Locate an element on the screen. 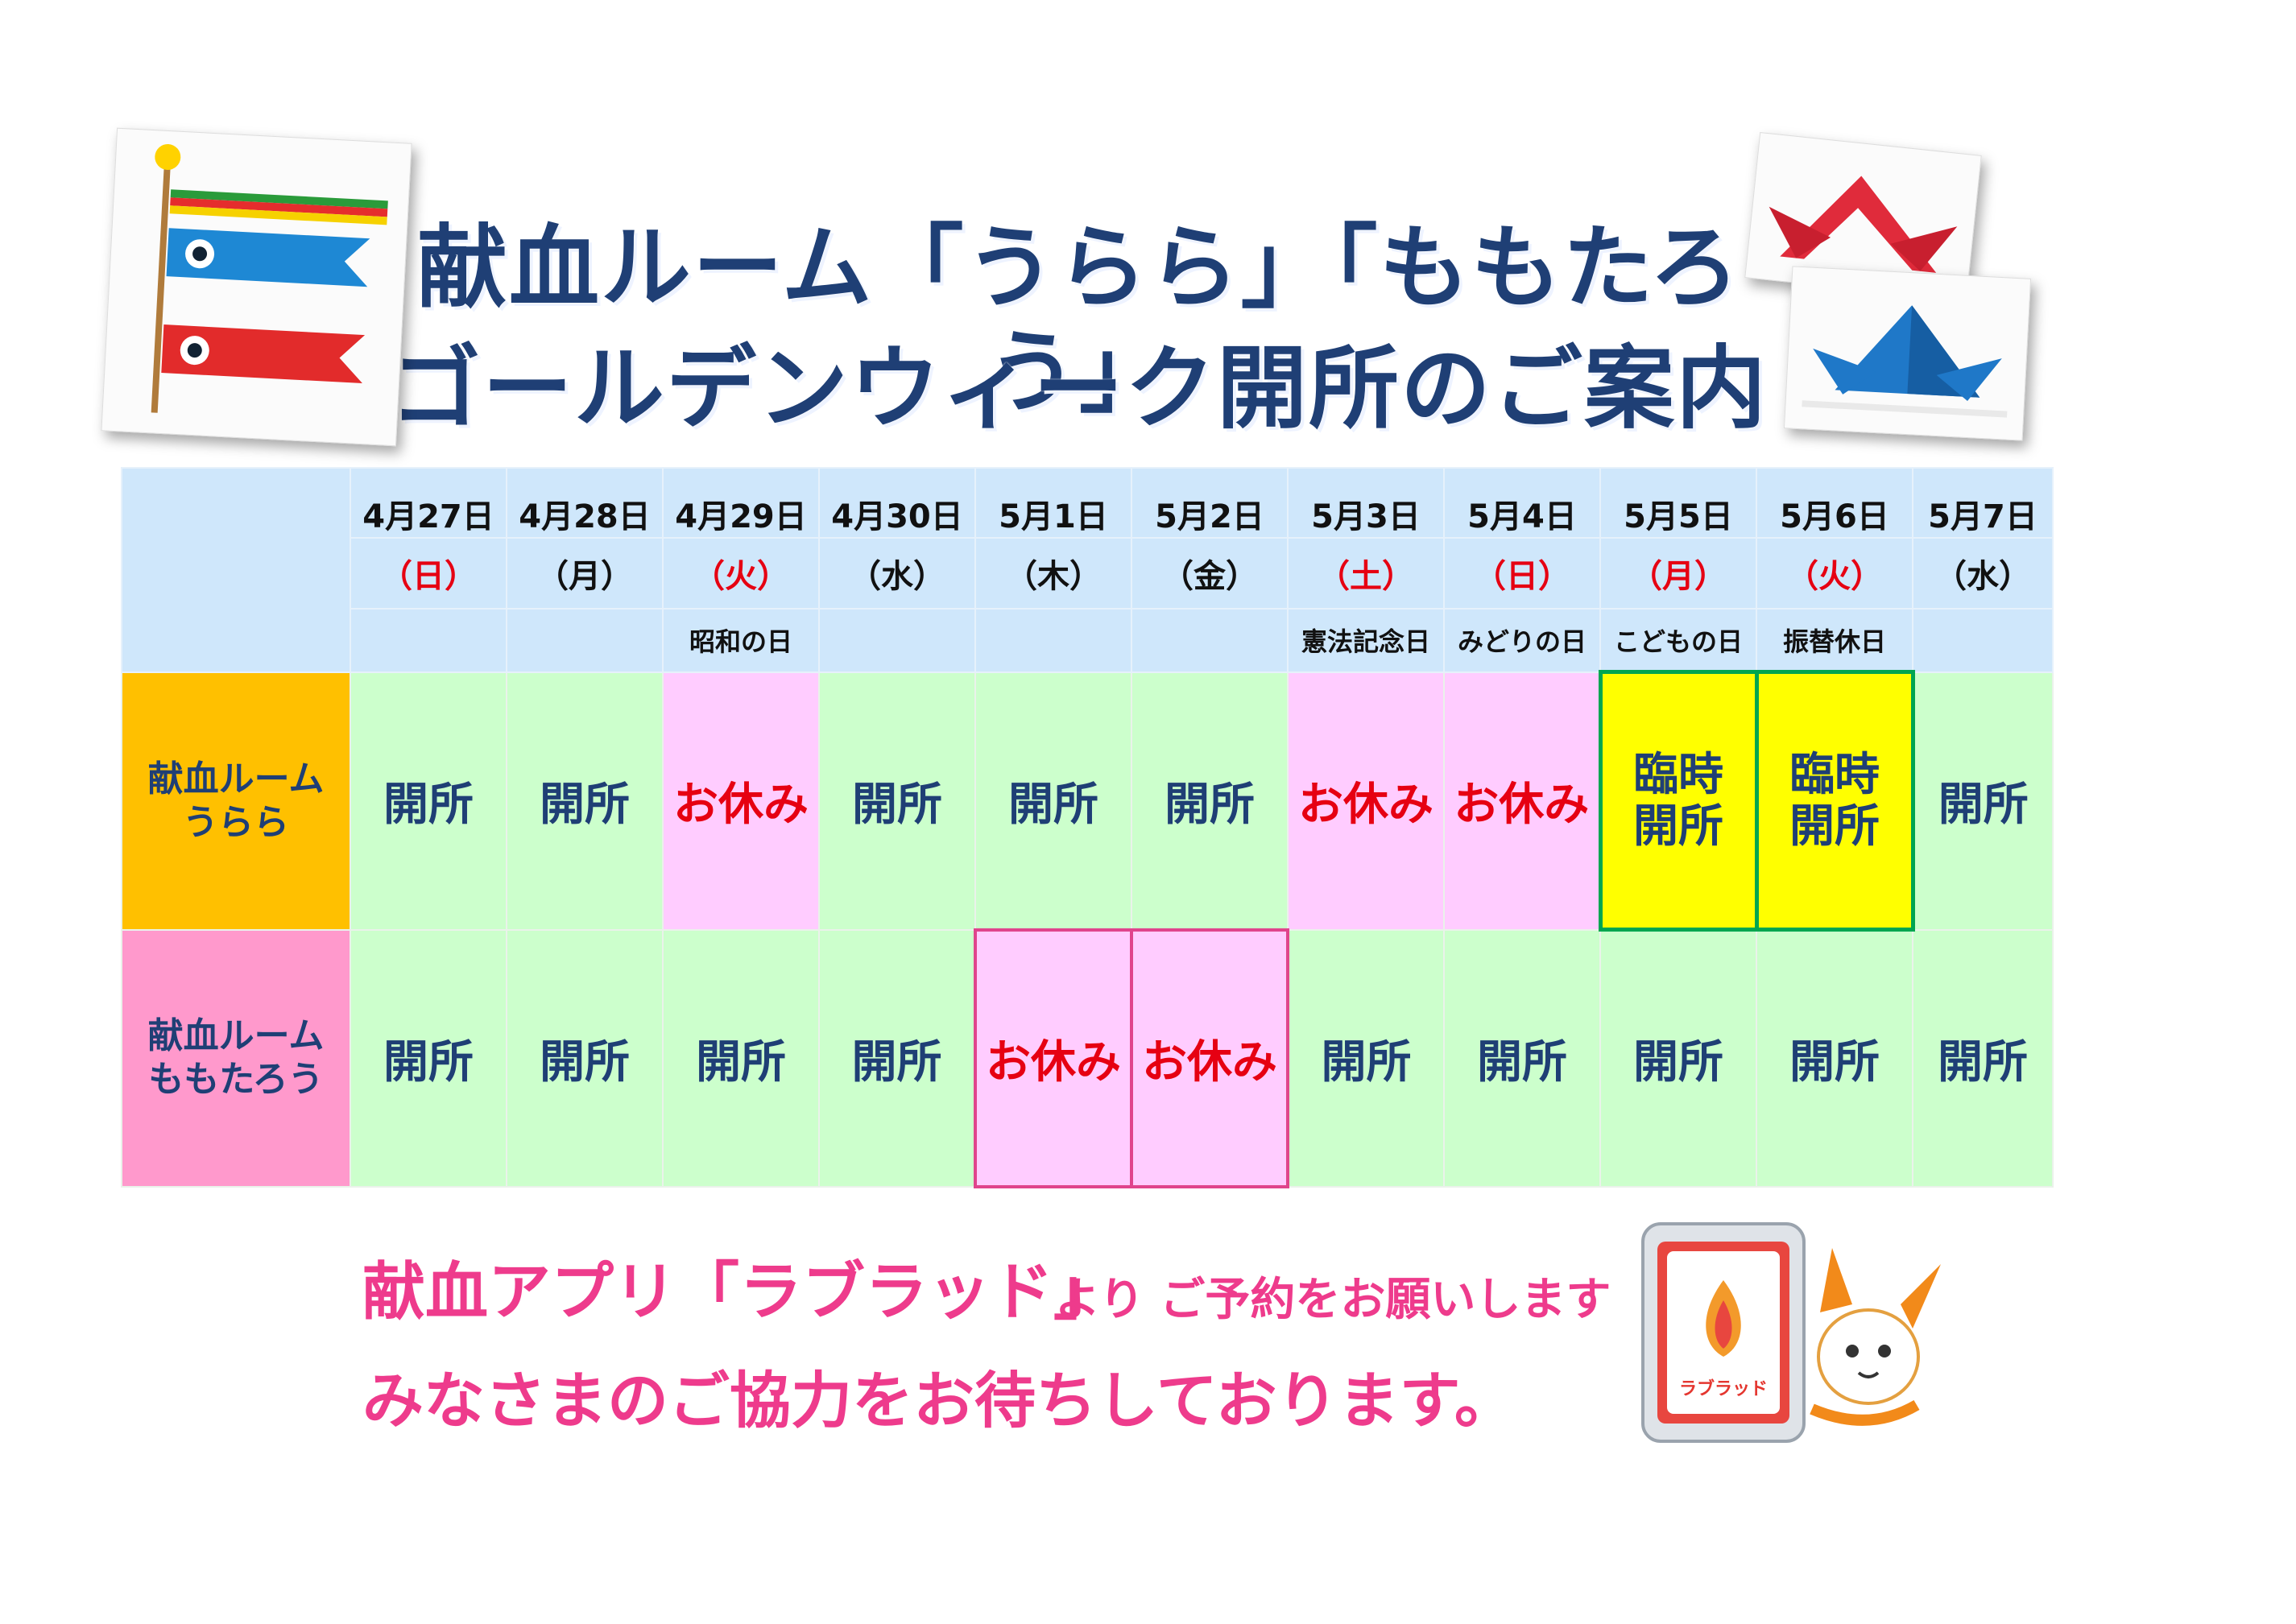  app-logo-text: ラブラッド is located at coordinates (1723, 1388).